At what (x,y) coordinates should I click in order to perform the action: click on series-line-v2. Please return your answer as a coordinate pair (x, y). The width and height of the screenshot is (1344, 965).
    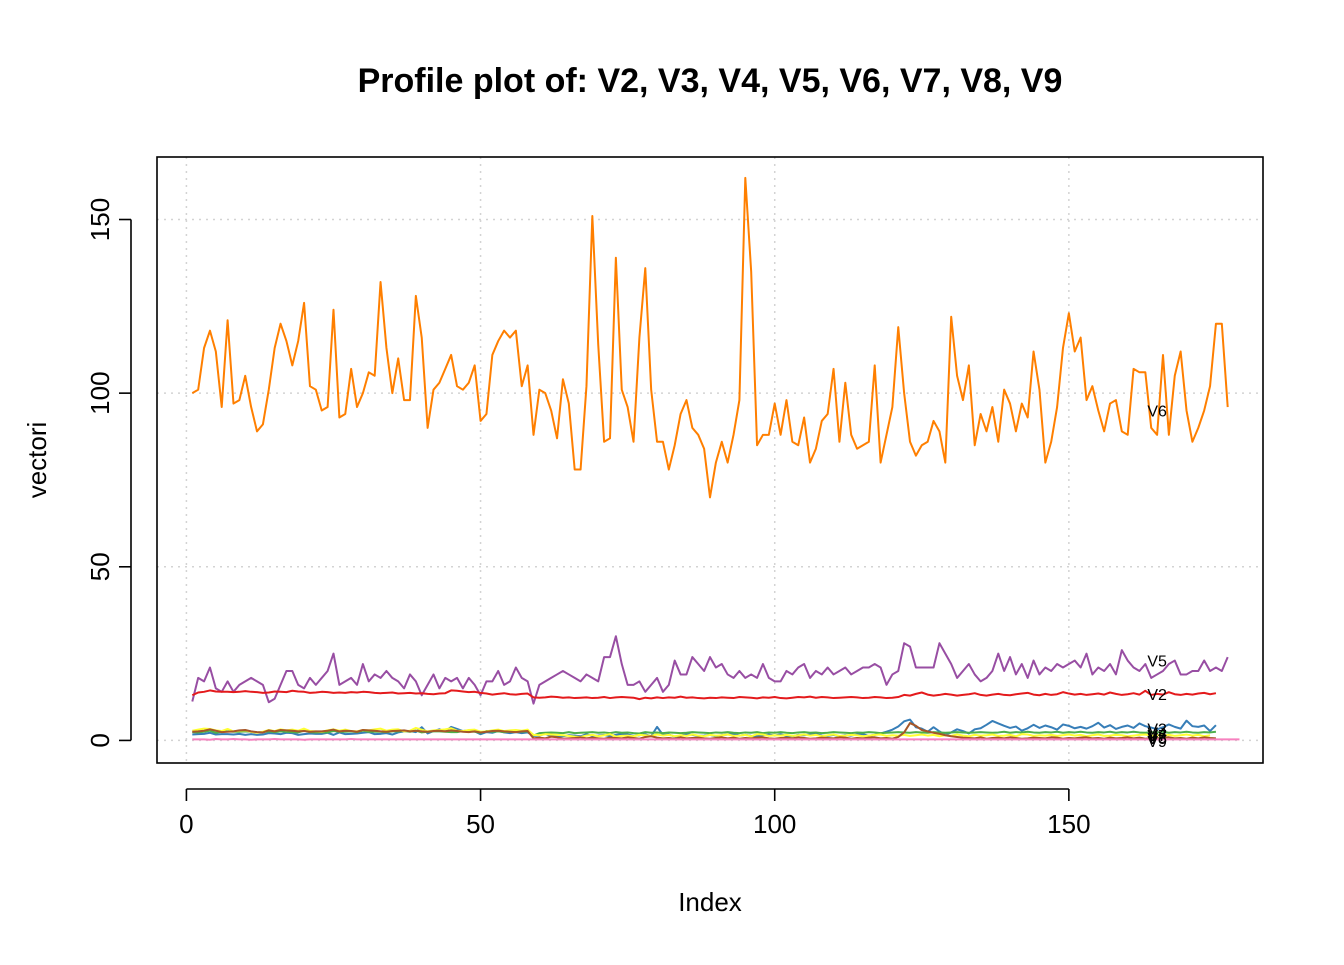
    Looking at the image, I should click on (704, 695).